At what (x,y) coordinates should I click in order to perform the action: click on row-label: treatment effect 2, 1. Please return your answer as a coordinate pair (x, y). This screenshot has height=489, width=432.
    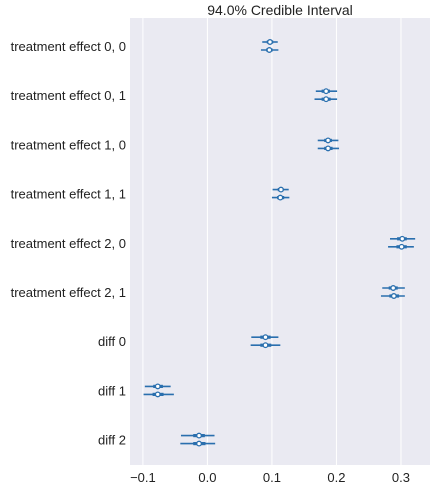
    Looking at the image, I should click on (68, 292).